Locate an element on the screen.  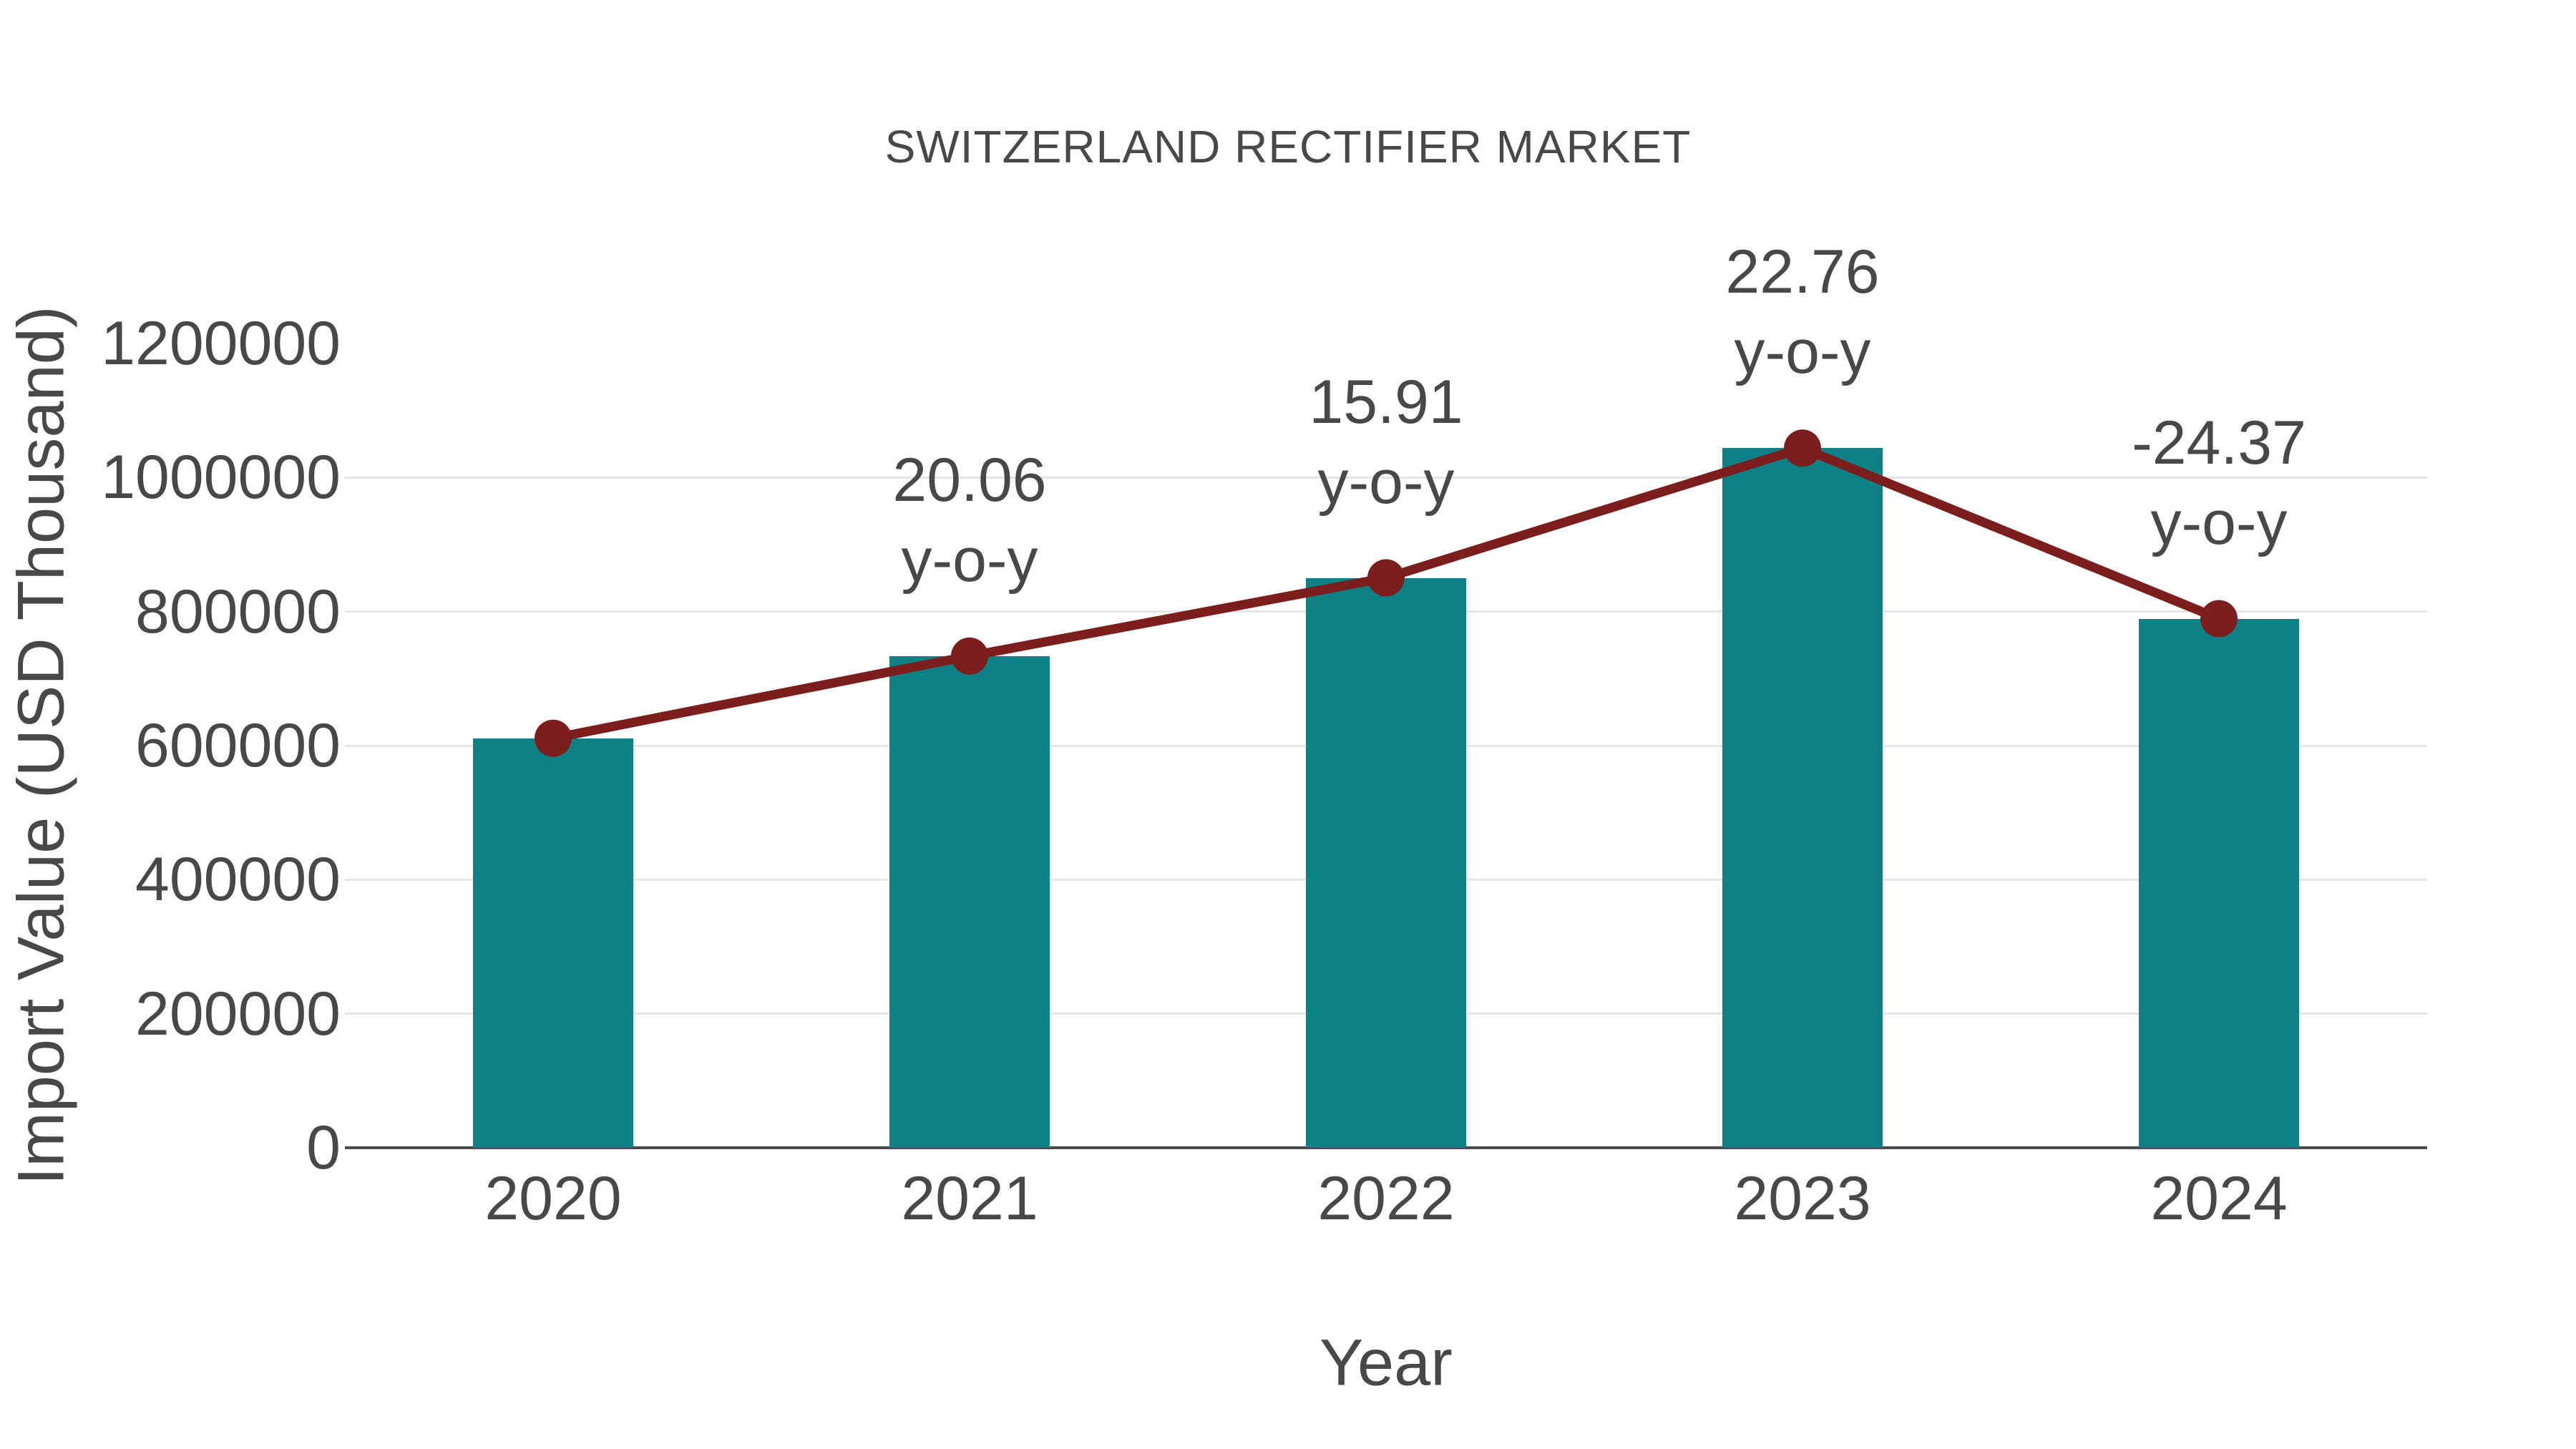
data-point-2024 is located at coordinates (2219, 619).